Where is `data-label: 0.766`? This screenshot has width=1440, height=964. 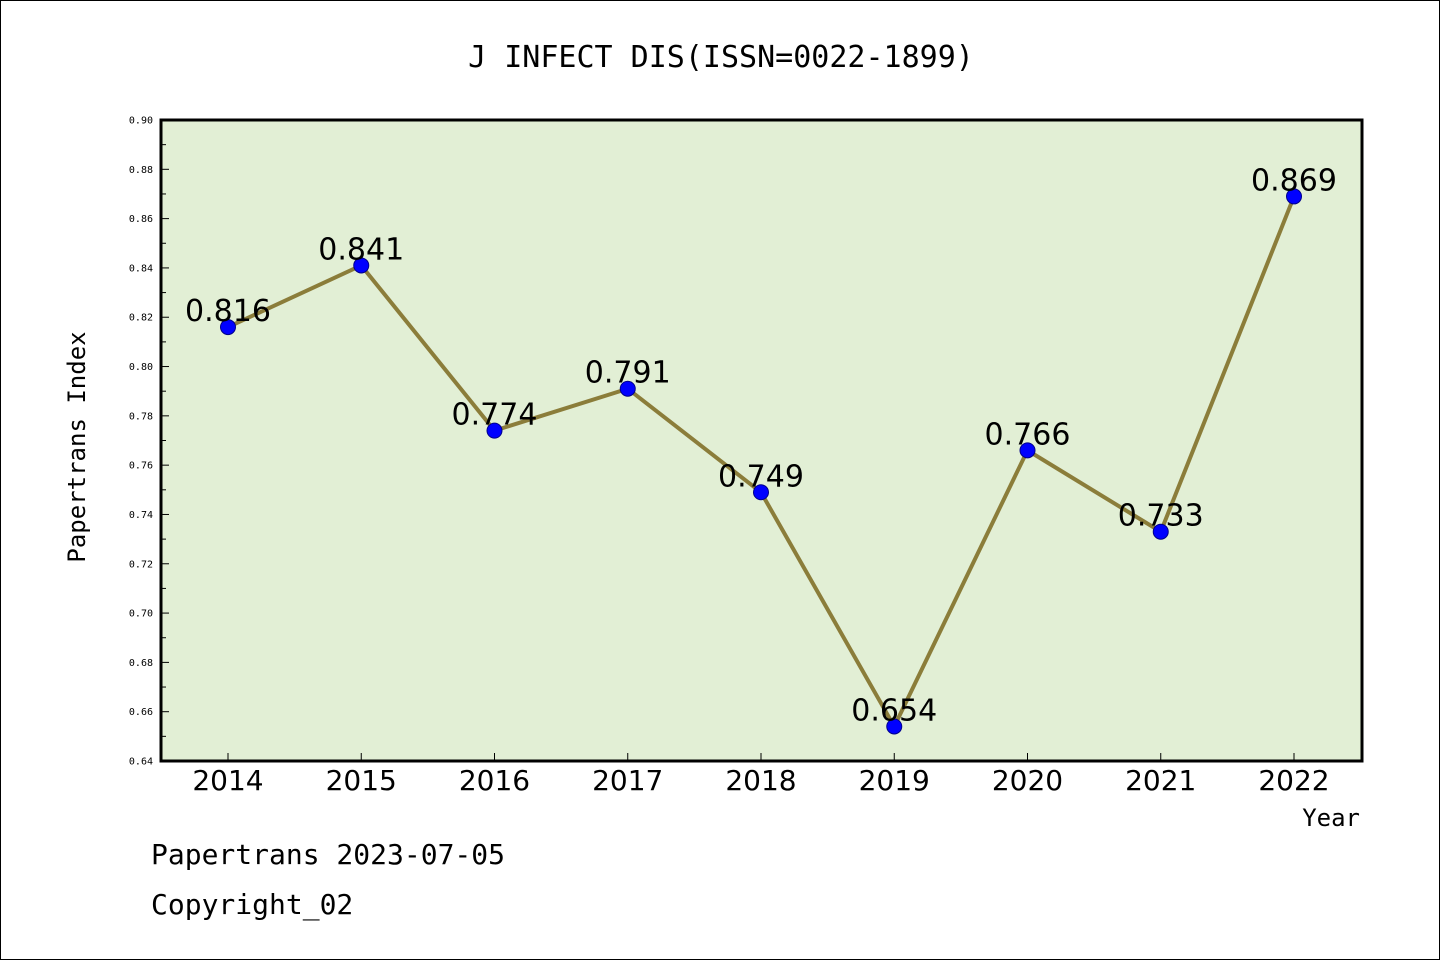
data-label: 0.766 is located at coordinates (1028, 434).